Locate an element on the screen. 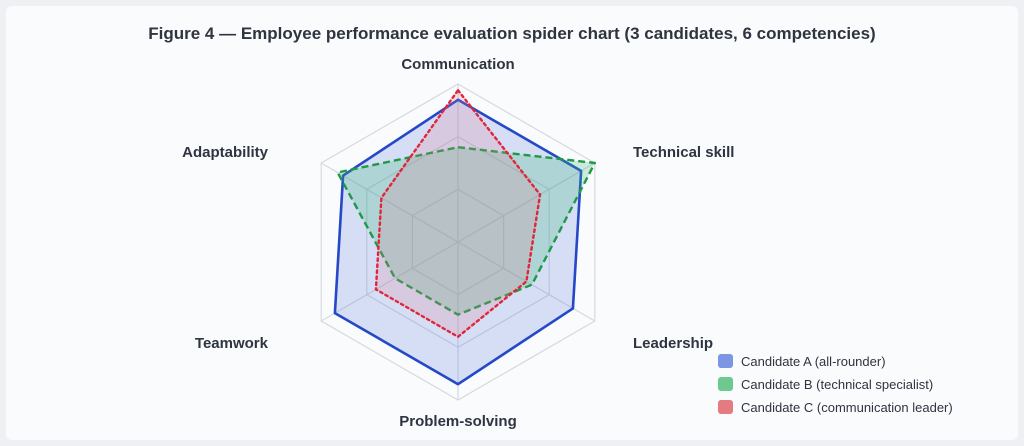  legend-label-0: Candidate A (all-rounder) is located at coordinates (813, 361).